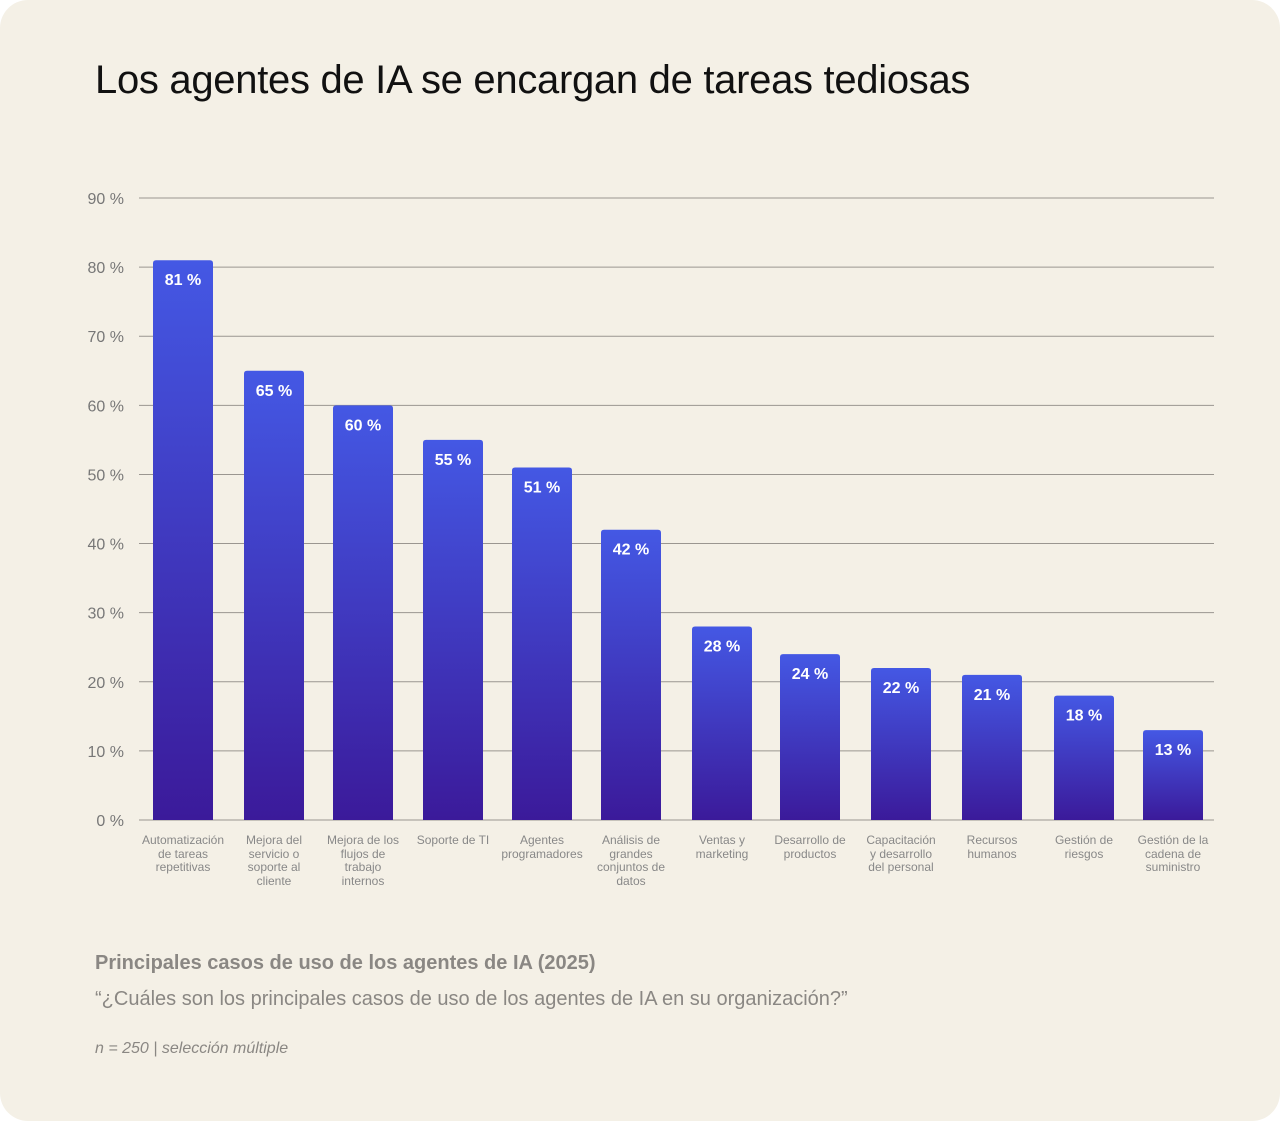 The image size is (1280, 1121). What do you see at coordinates (106, 683) in the screenshot?
I see `y-tick-label: 20 %` at bounding box center [106, 683].